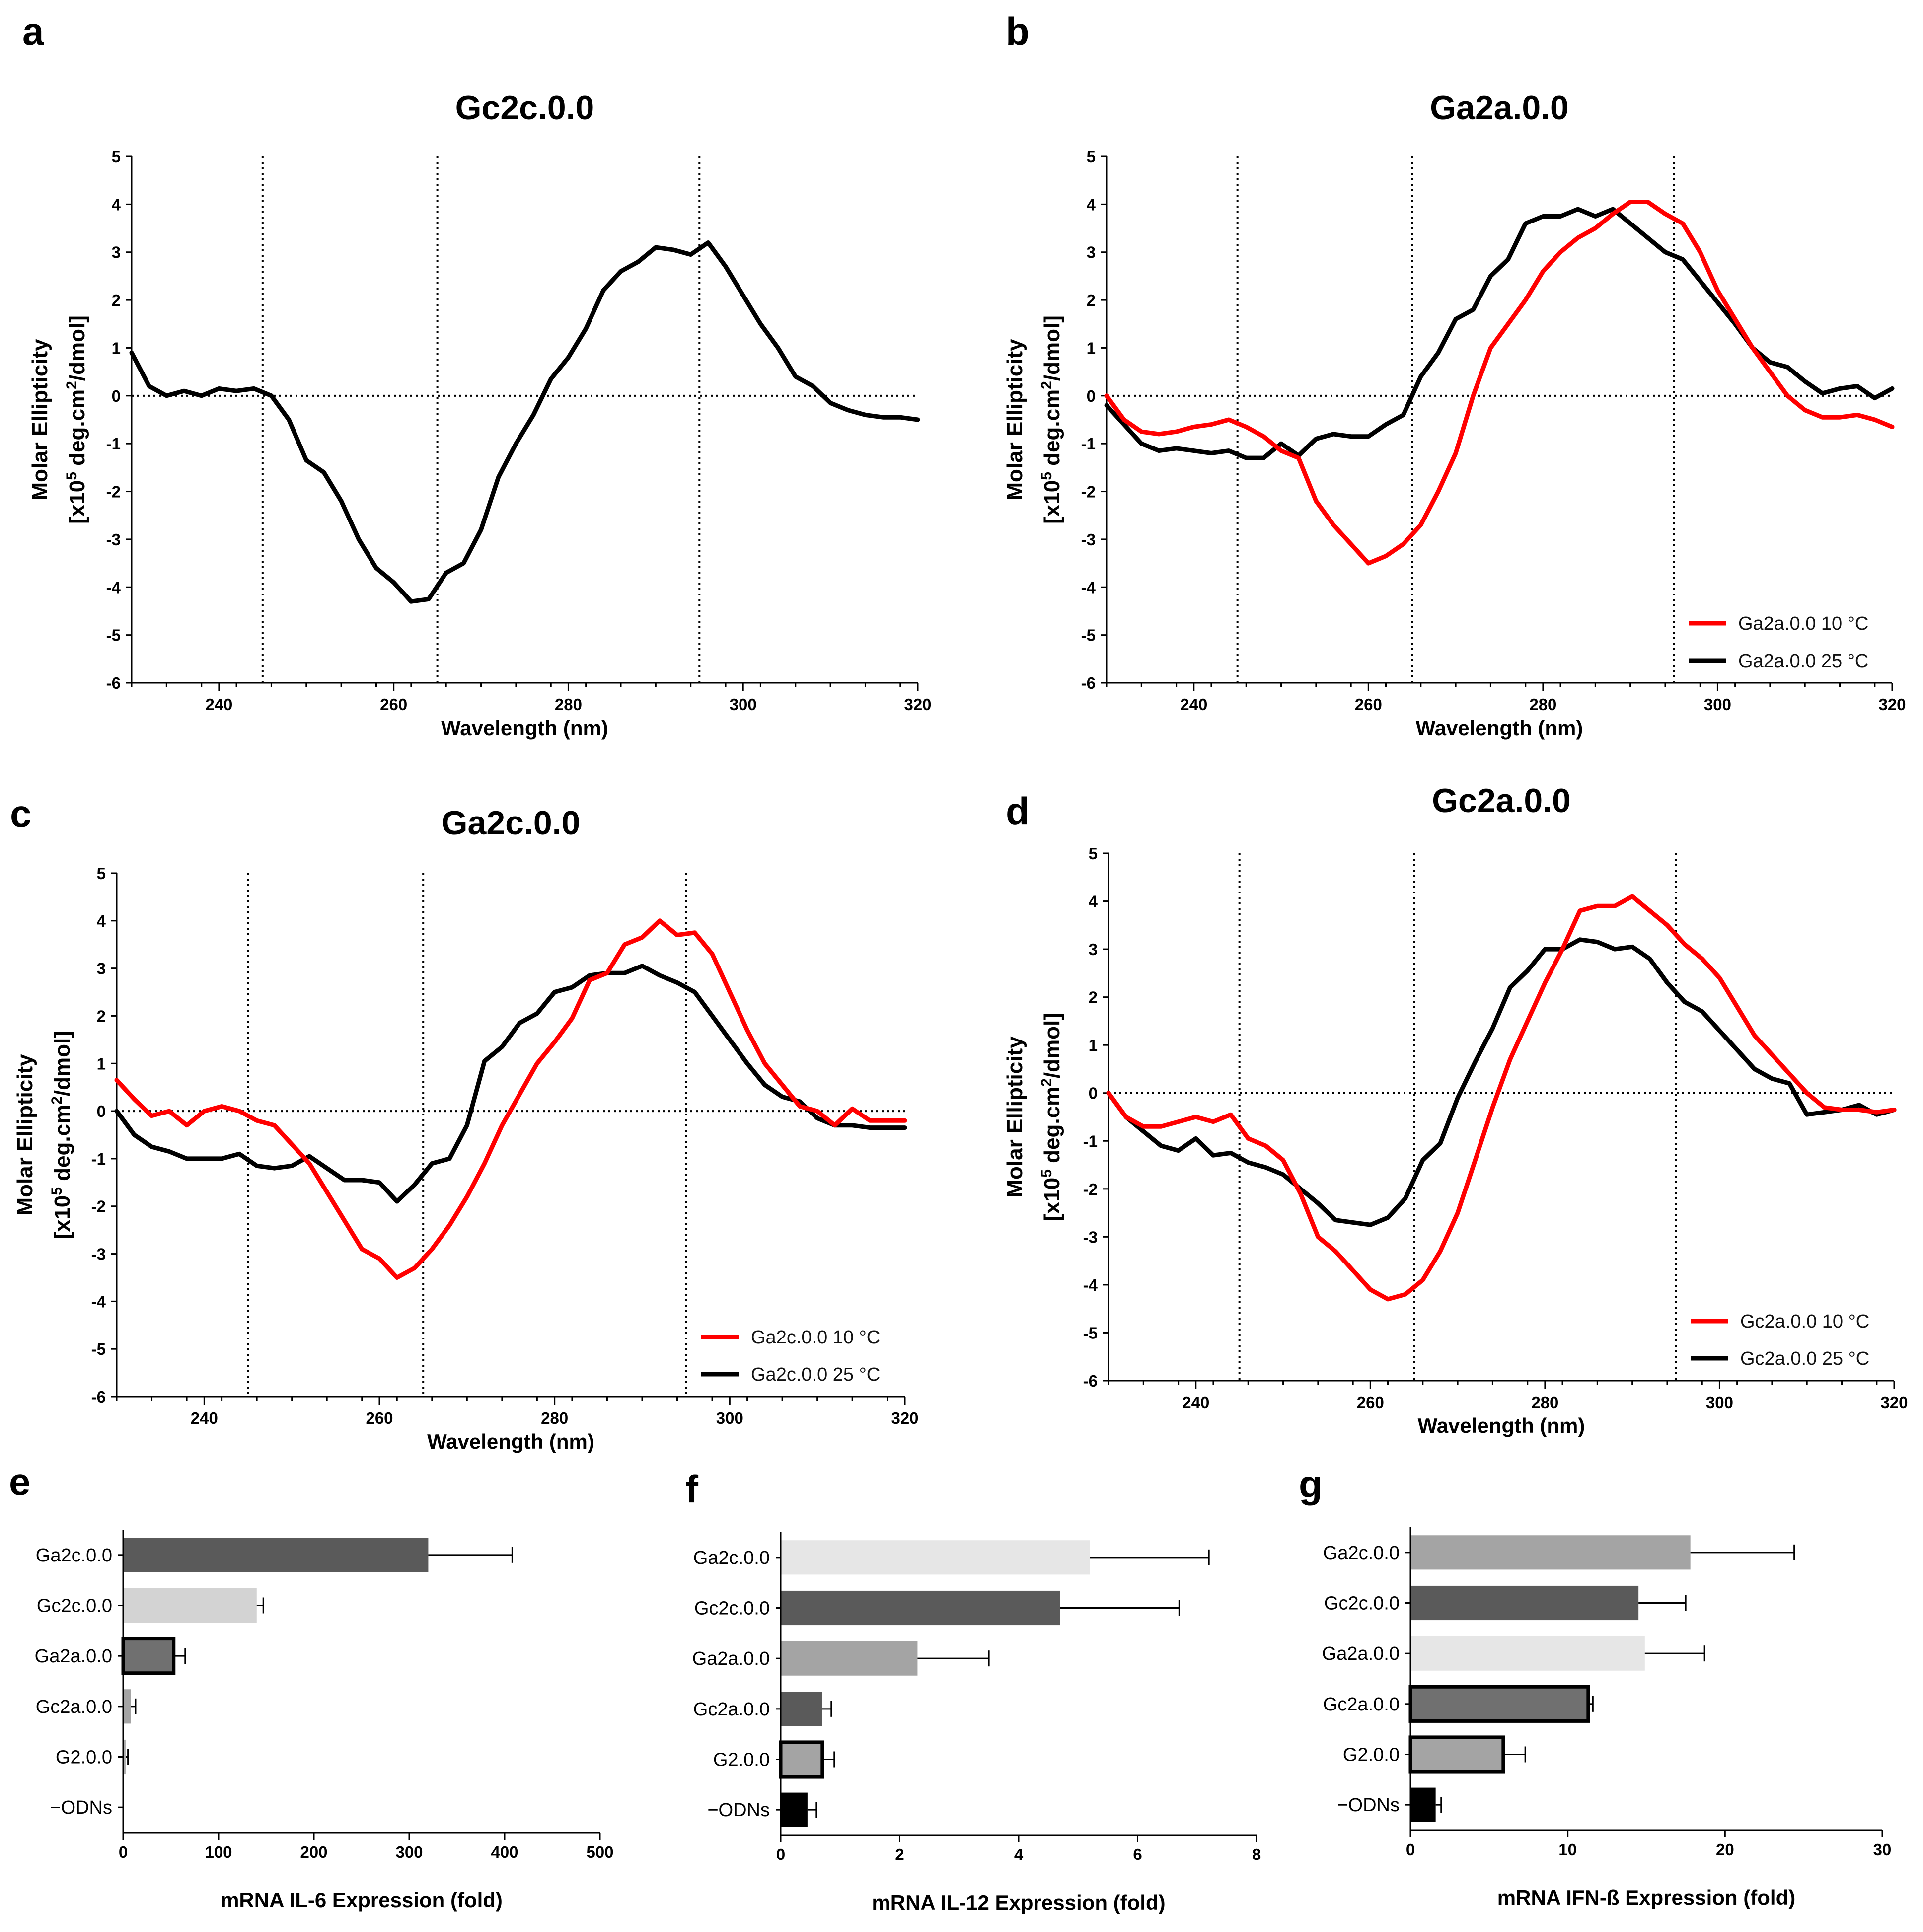 The image size is (1923, 1932). Describe the element at coordinates (19, 1481) in the screenshot. I see `panel-label-e: e` at that location.